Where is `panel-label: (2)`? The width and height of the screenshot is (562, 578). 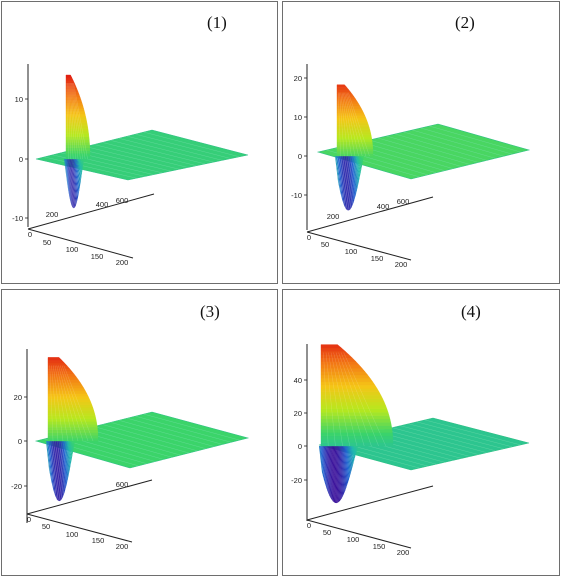 panel-label: (2) is located at coordinates (465, 22).